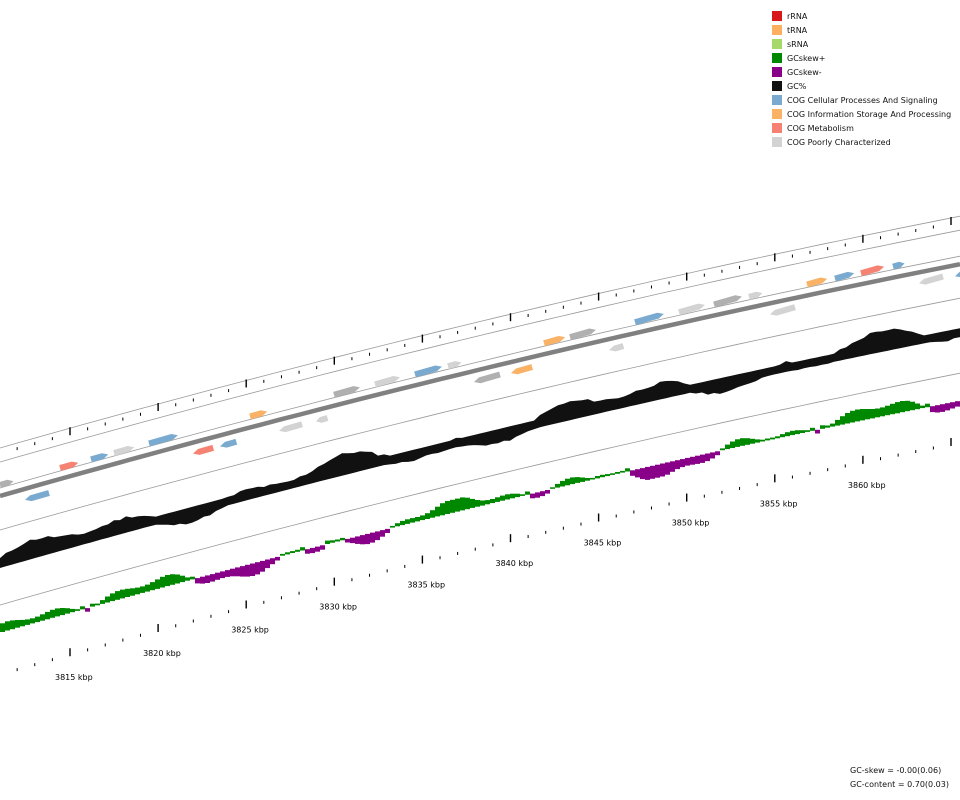 This screenshot has height=800, width=960. I want to click on gc-content-stat: GC-content = 0.70(0.03), so click(899, 784).